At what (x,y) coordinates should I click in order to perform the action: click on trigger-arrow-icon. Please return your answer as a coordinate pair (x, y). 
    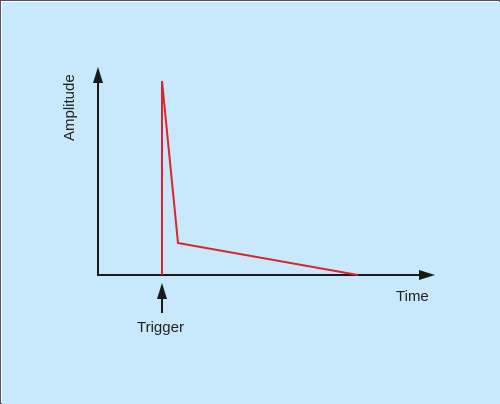
    Looking at the image, I should click on (162, 291).